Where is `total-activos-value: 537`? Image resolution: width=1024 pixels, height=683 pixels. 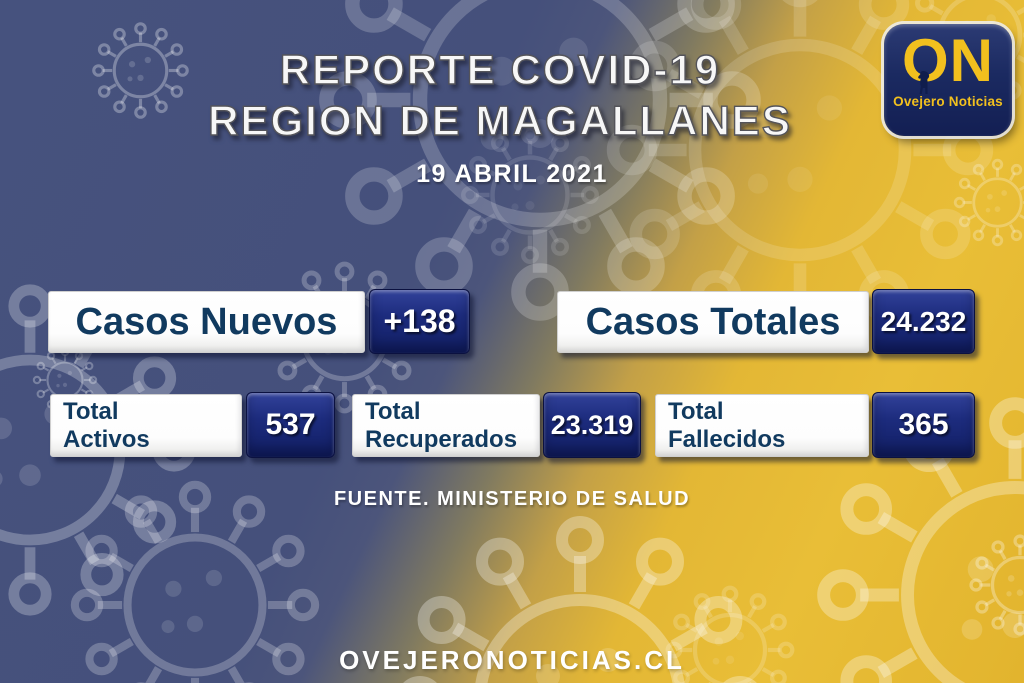 total-activos-value: 537 is located at coordinates (290, 424).